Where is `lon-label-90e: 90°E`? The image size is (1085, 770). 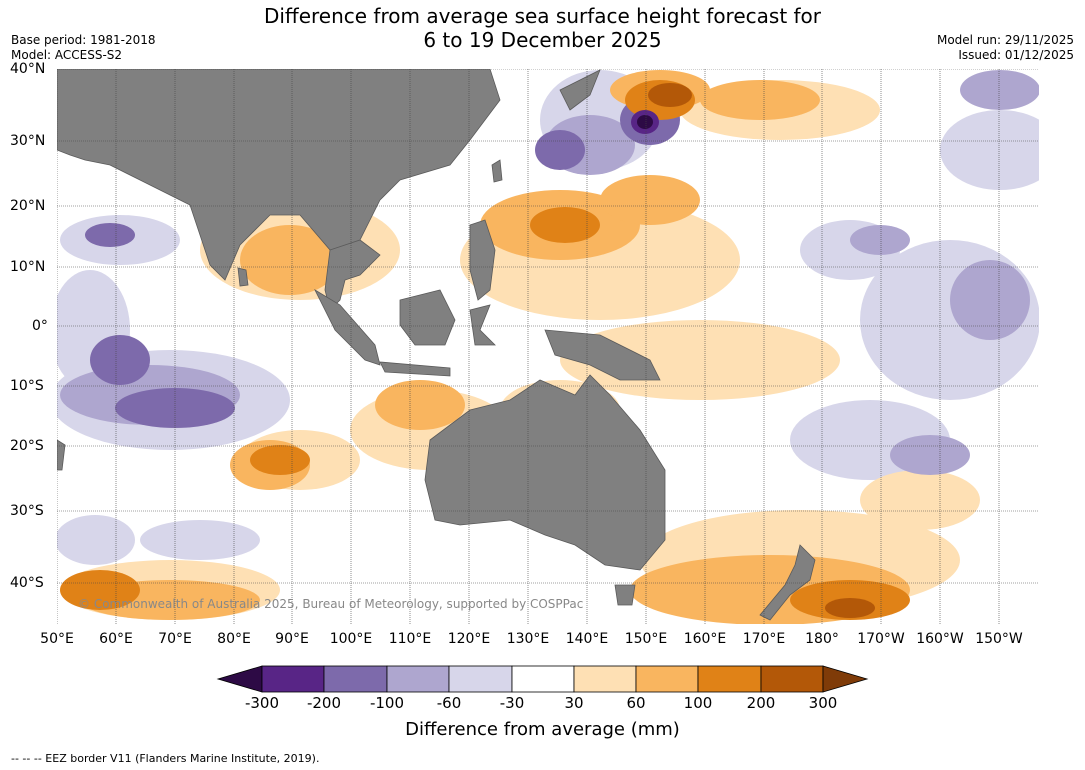
lon-label-90e: 90°E is located at coordinates (292, 639).